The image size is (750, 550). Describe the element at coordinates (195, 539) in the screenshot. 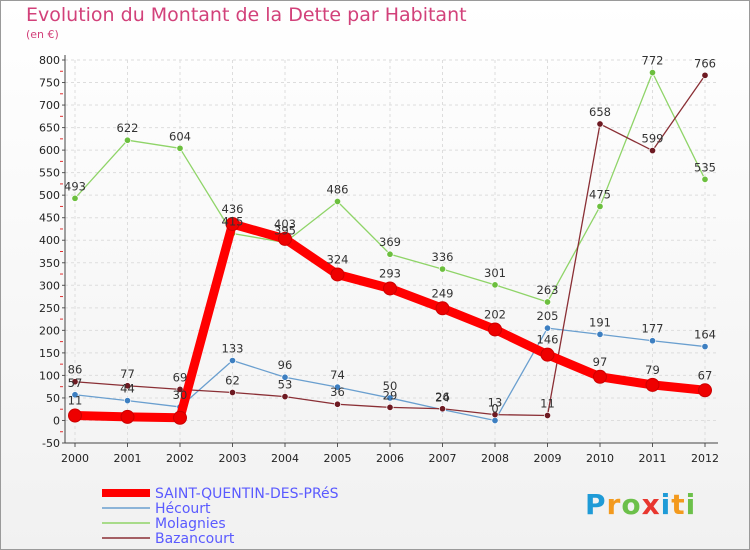

I see `legend-label-bazancourt: Bazancourt` at that location.